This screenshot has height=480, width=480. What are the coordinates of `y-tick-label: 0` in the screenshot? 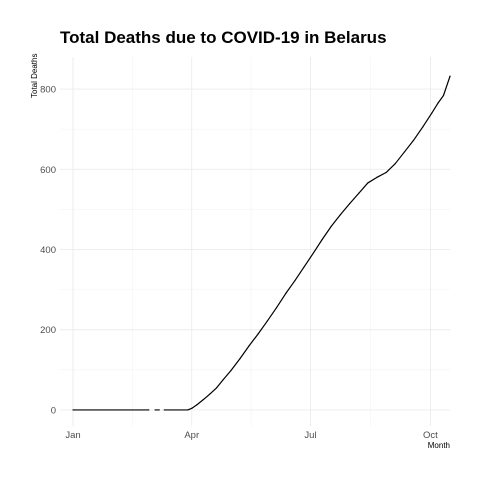 It's located at (53, 410).